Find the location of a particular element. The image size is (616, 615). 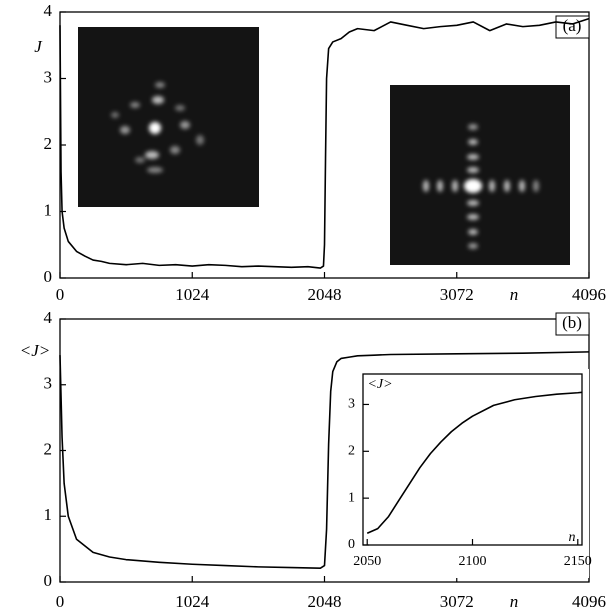

inset-panel: 2050 2100 2150 0 1 2 3 <J> n is located at coordinates (470, 471).